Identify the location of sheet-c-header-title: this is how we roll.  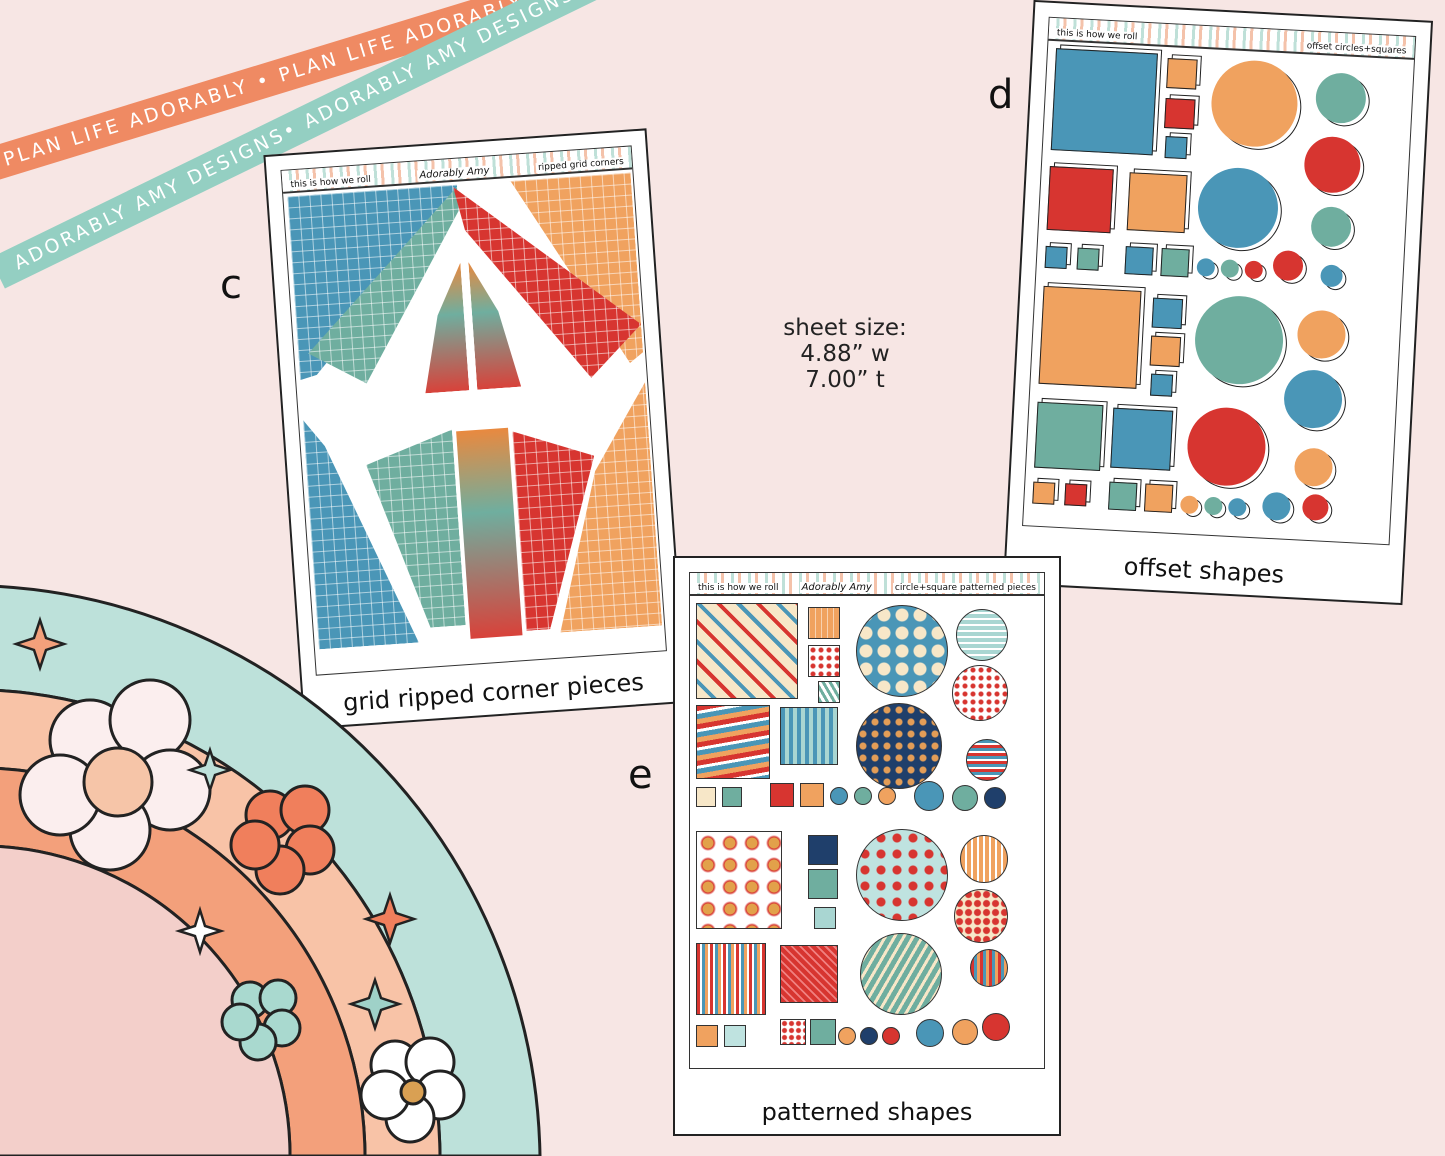
(331, 182).